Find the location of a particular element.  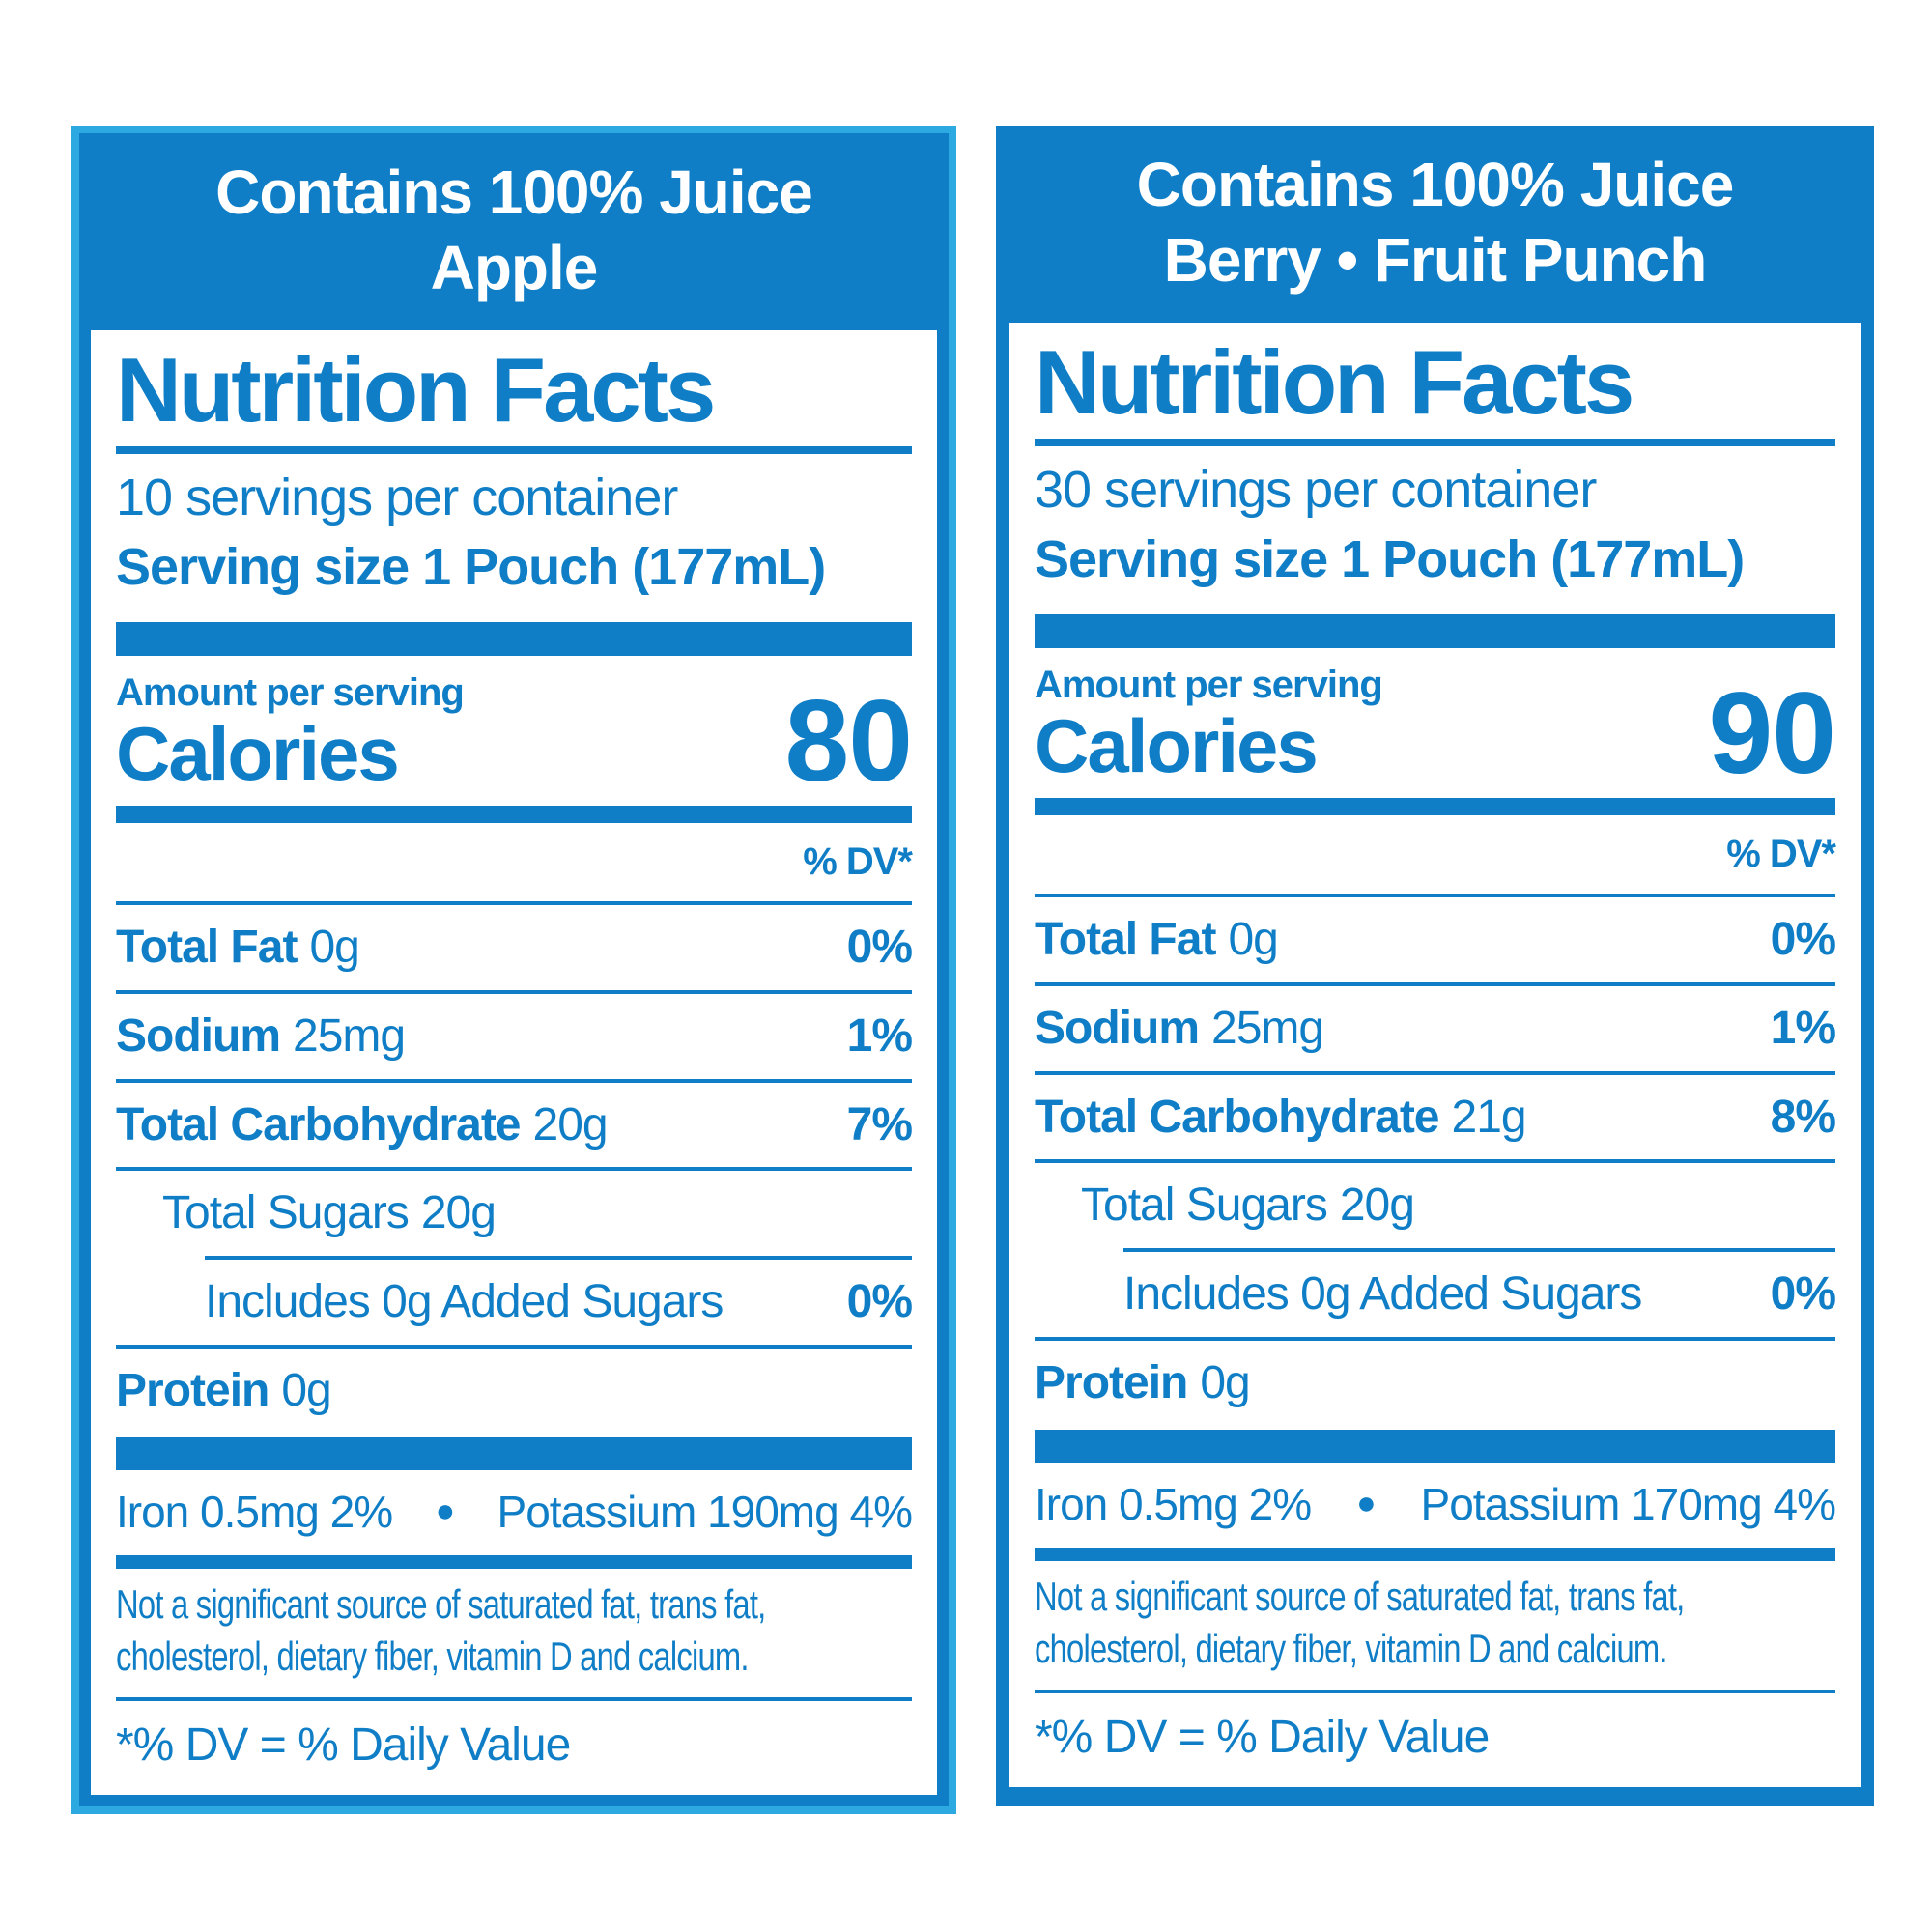

nutrient-name-amount: Total Carbohydrate 20g is located at coordinates (362, 1124).